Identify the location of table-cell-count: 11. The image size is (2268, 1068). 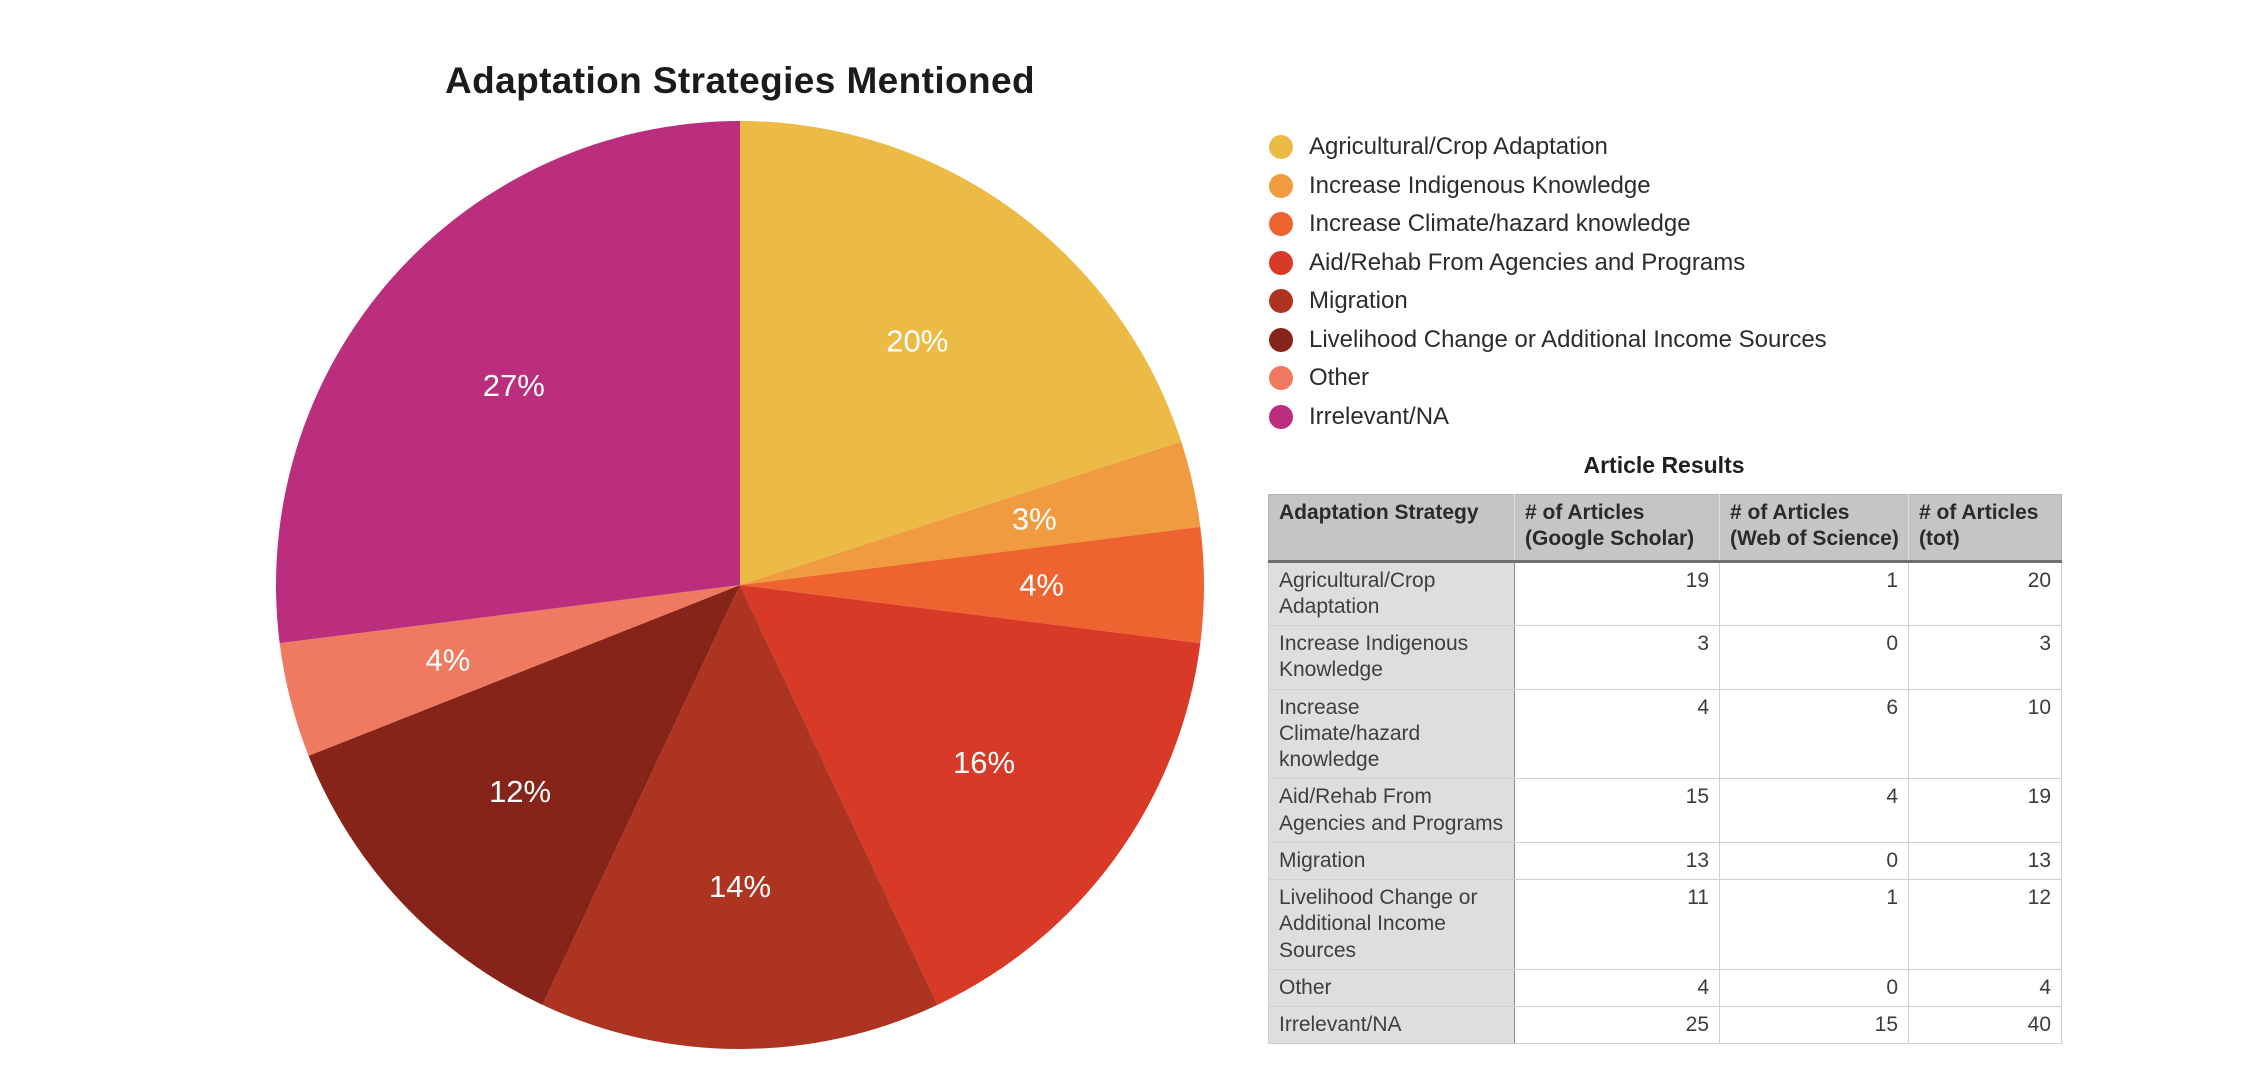
(1617, 924).